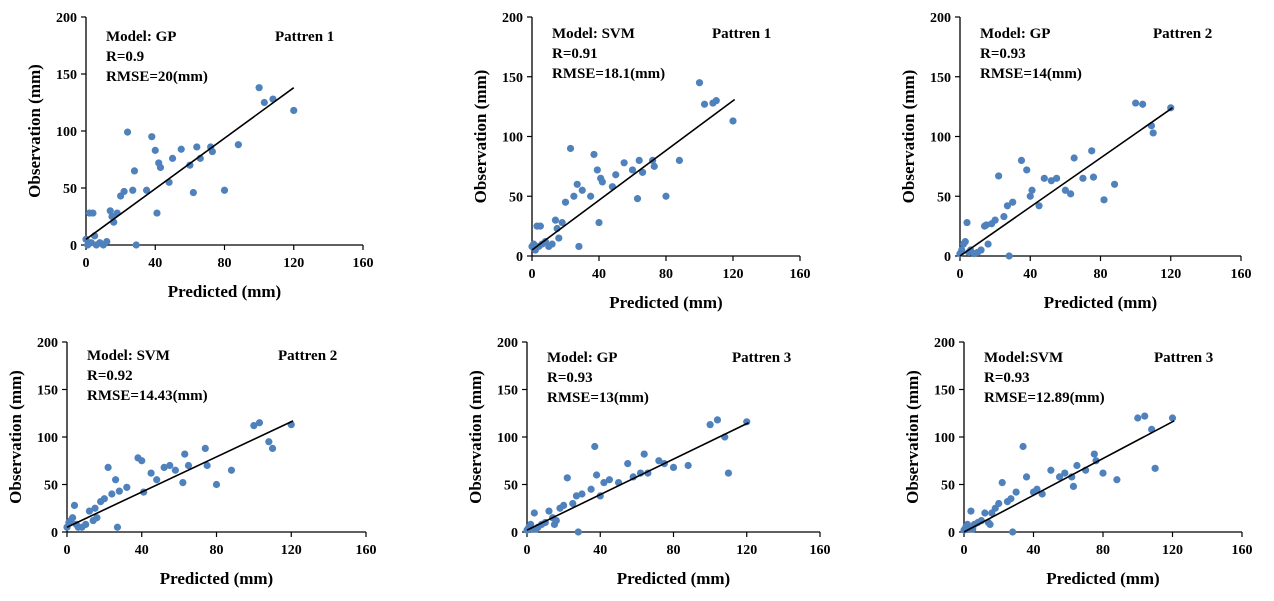 The height and width of the screenshot is (601, 1274). Describe the element at coordinates (1182, 34) in the screenshot. I see `pattern-label: Pattren 2` at that location.